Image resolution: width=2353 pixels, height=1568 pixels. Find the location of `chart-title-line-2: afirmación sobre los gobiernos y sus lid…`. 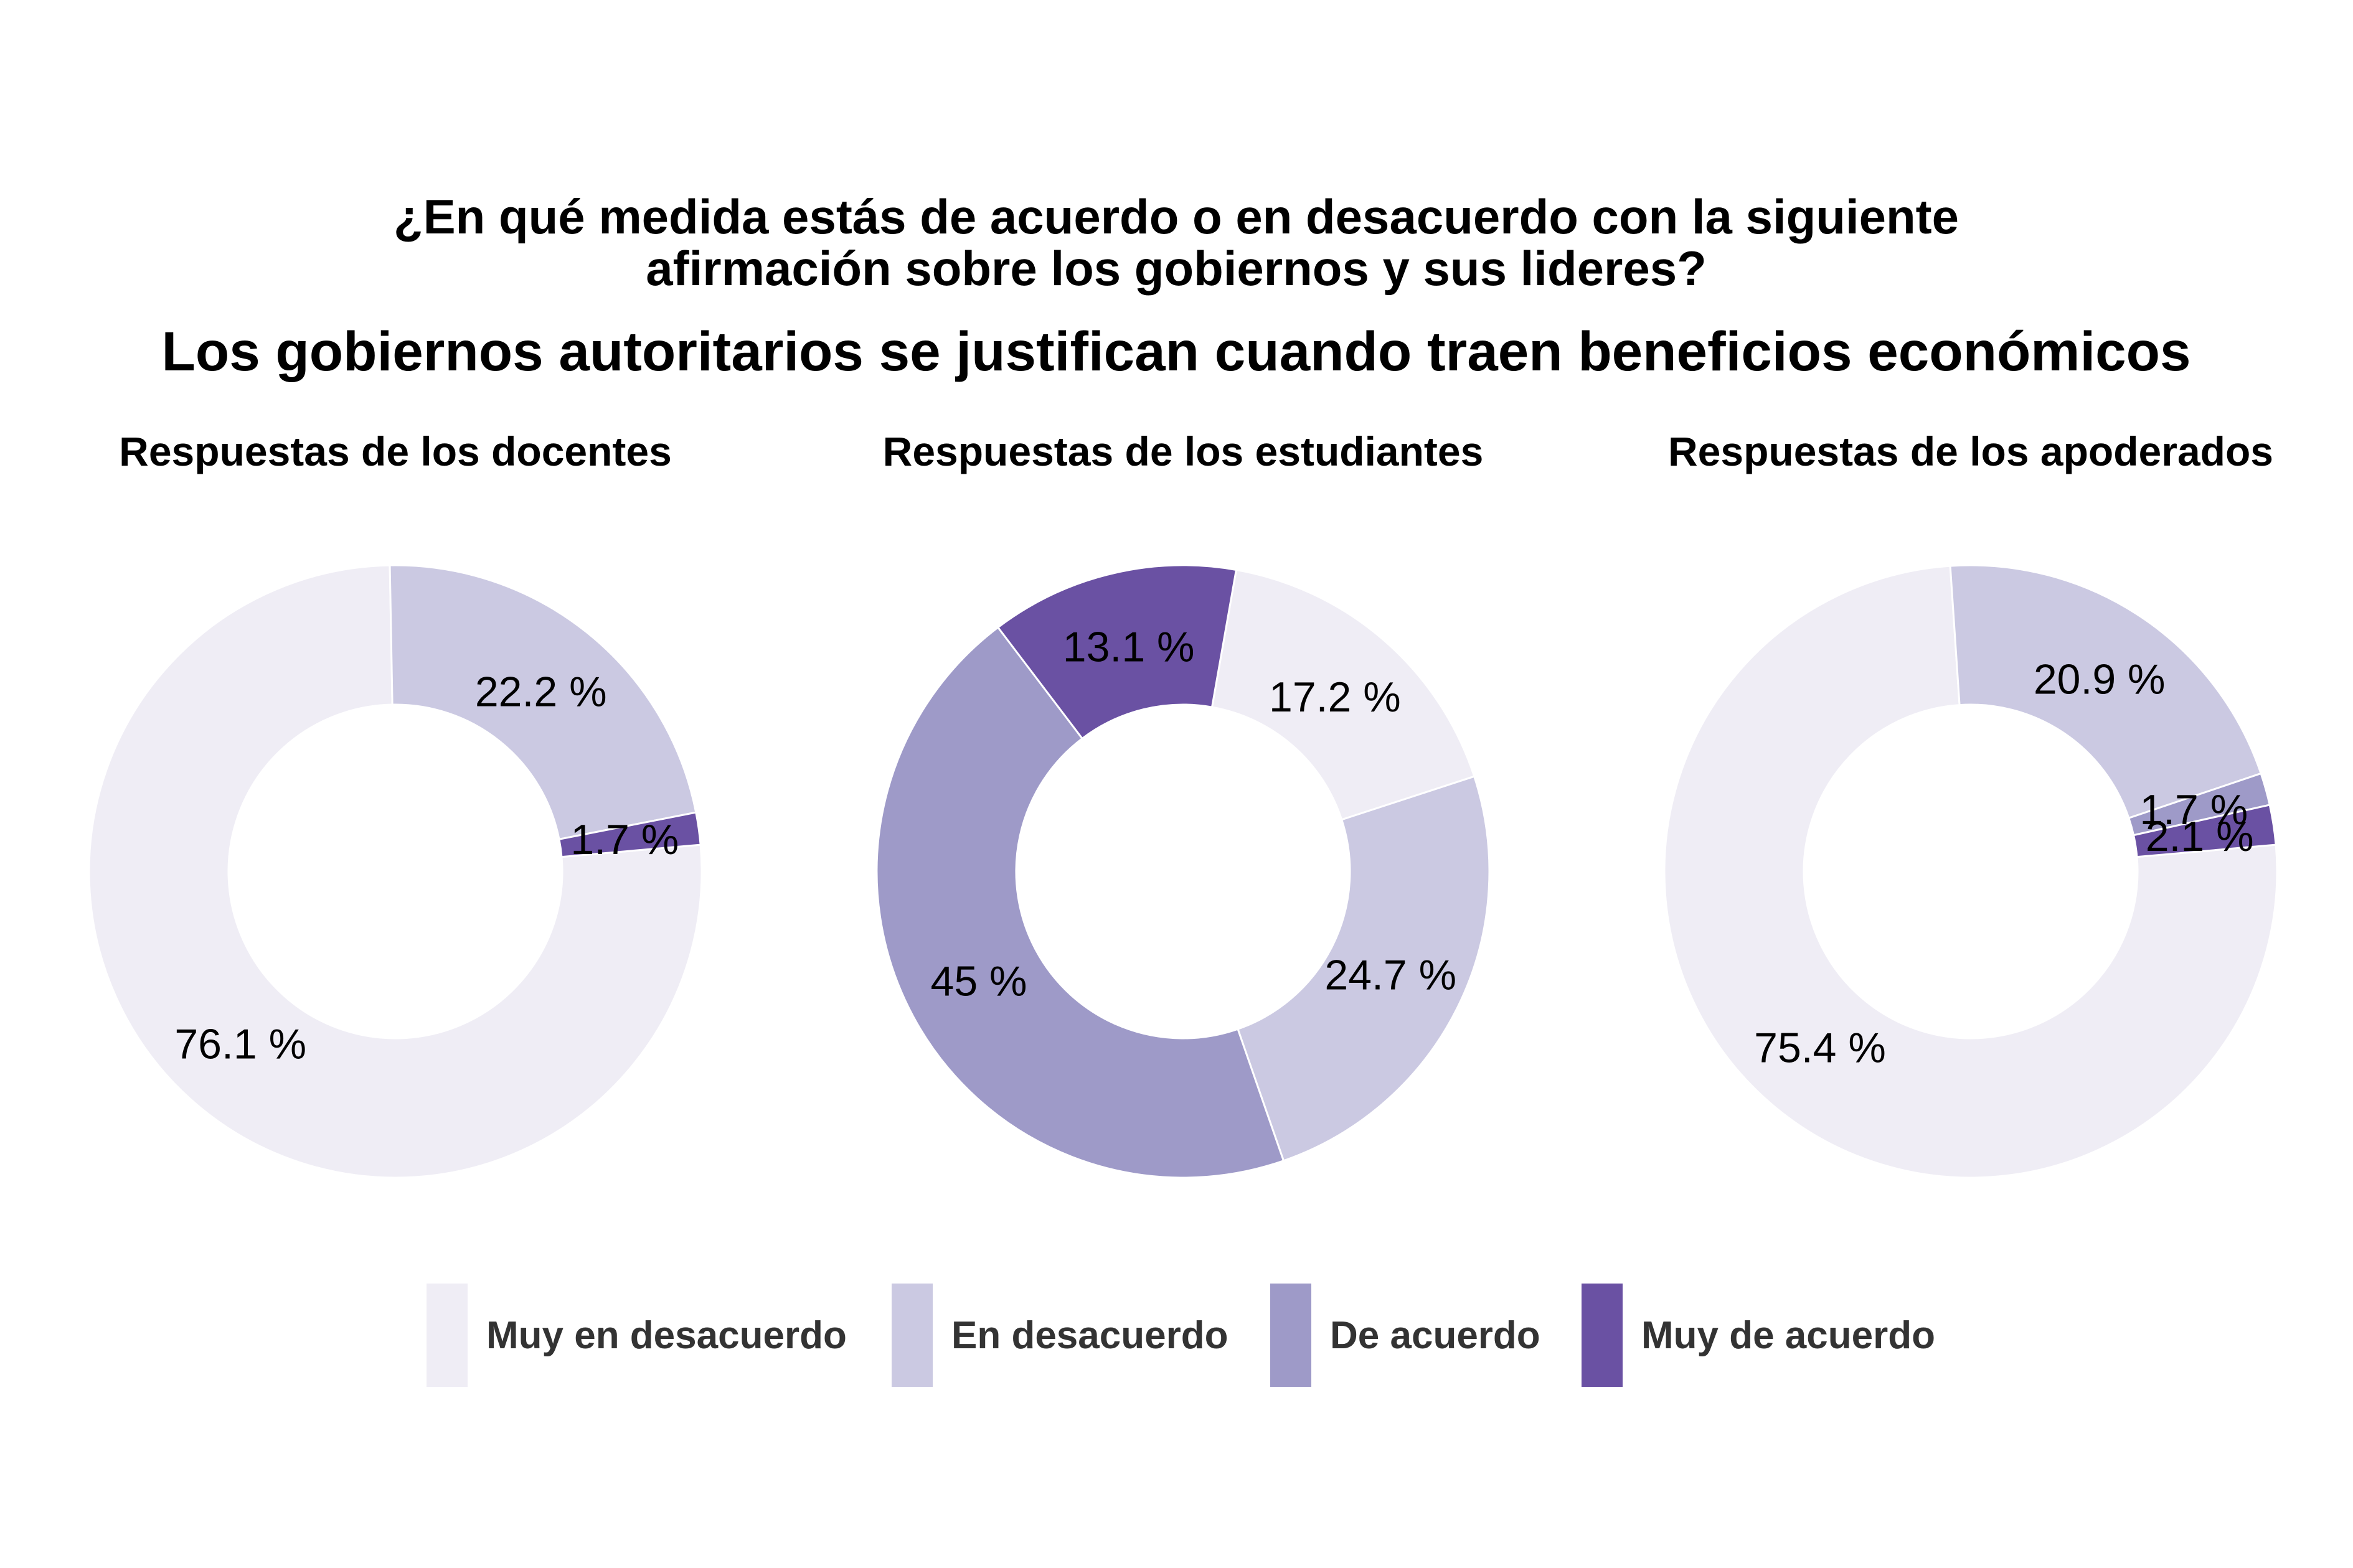

chart-title-line-2: afirmación sobre los gobiernos y sus lid… is located at coordinates (1176, 268).